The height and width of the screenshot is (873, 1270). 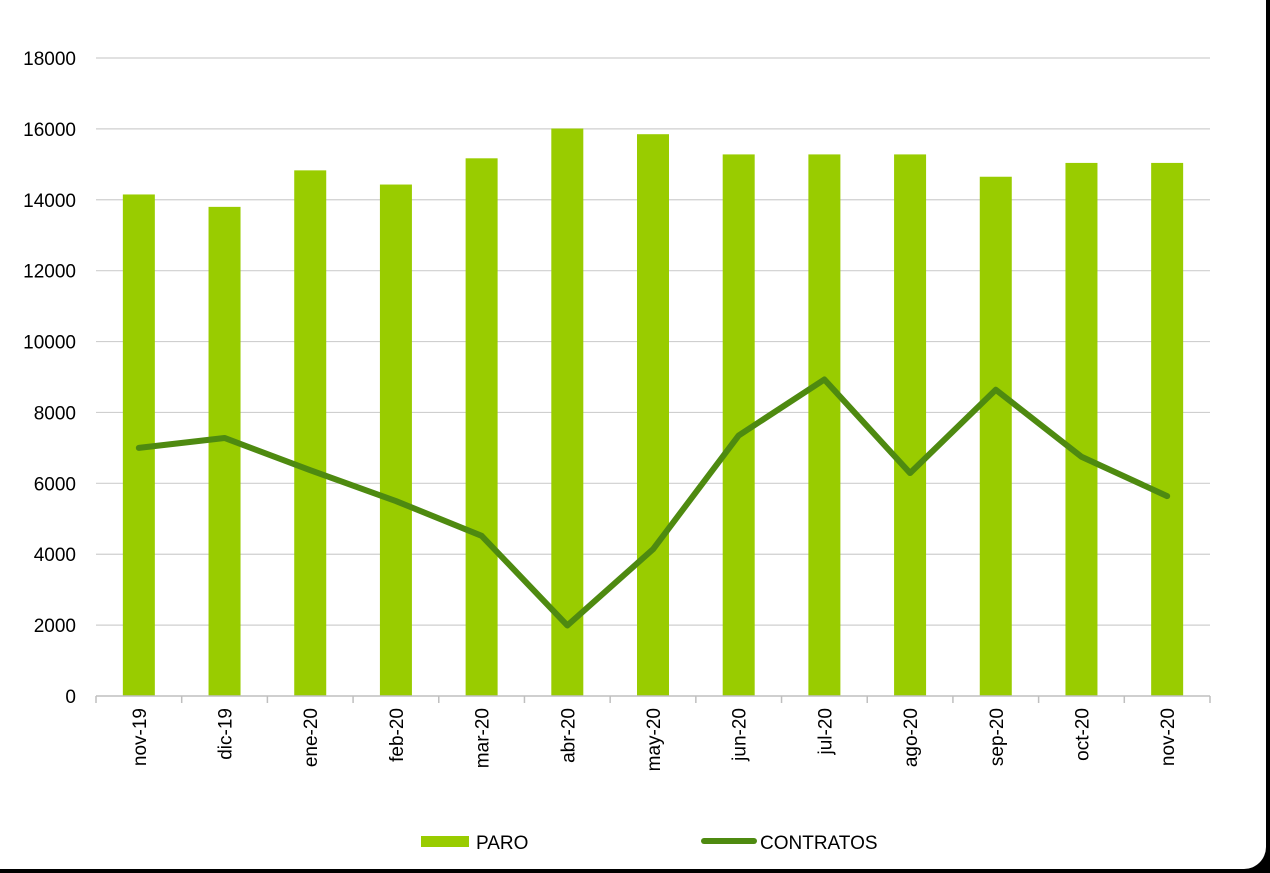 What do you see at coordinates (140, 737) in the screenshot?
I see `x-tick-label: nov-19` at bounding box center [140, 737].